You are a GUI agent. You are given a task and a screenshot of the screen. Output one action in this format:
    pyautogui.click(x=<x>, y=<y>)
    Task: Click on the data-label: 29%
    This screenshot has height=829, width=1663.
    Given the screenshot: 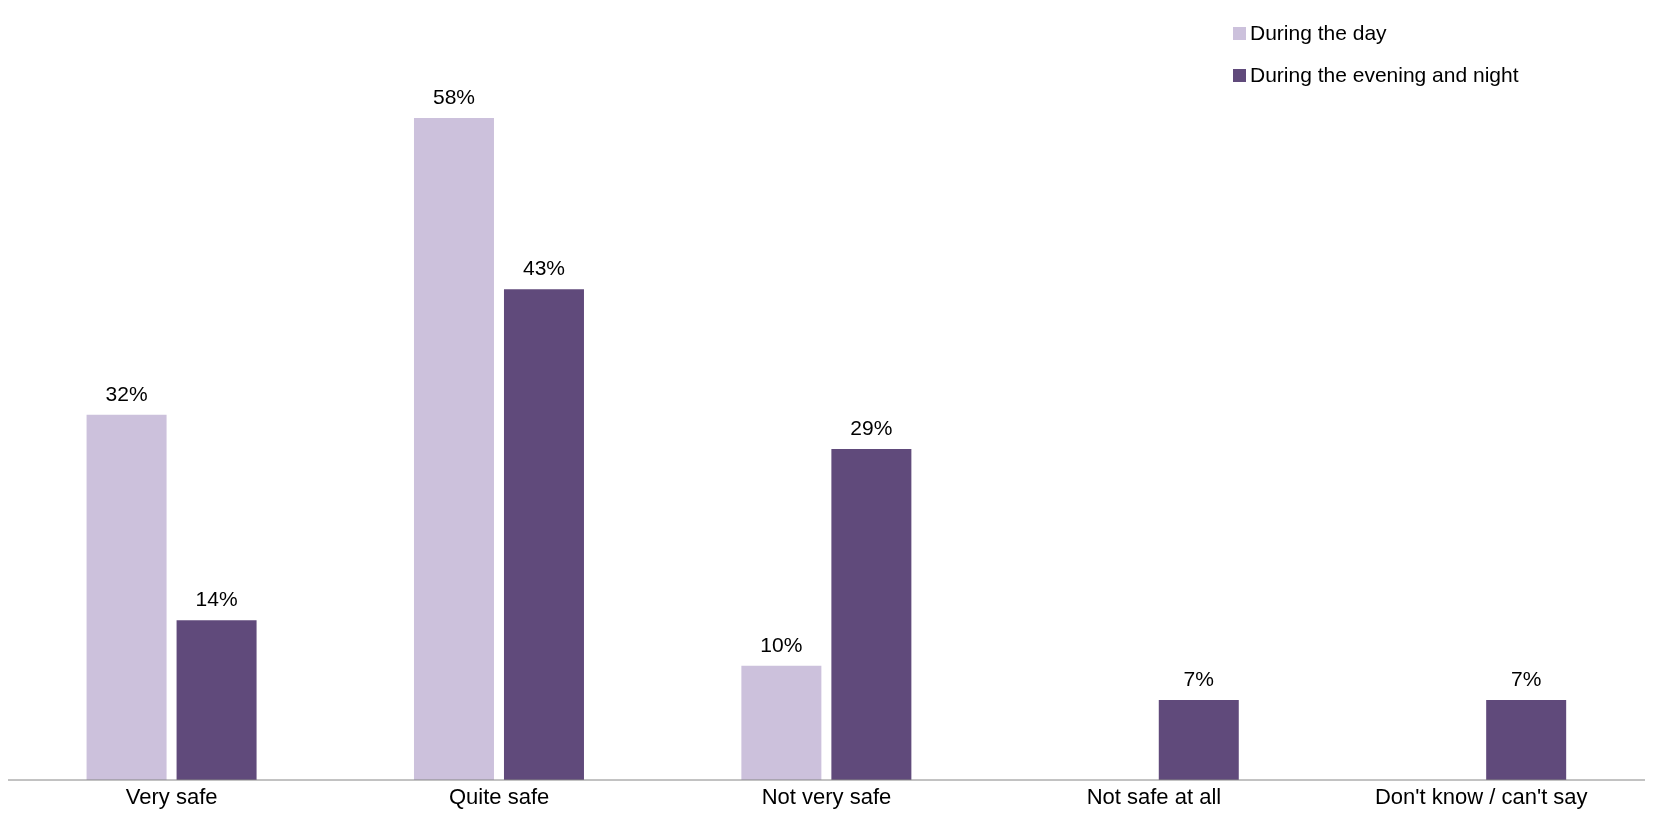 What is the action you would take?
    pyautogui.click(x=871, y=427)
    